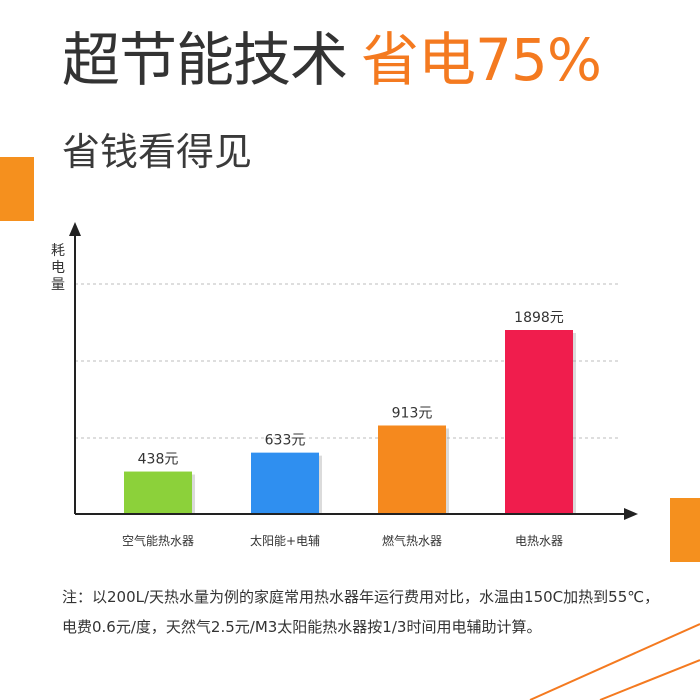  I want to click on ylabel-char-2: 电, so click(58, 268).